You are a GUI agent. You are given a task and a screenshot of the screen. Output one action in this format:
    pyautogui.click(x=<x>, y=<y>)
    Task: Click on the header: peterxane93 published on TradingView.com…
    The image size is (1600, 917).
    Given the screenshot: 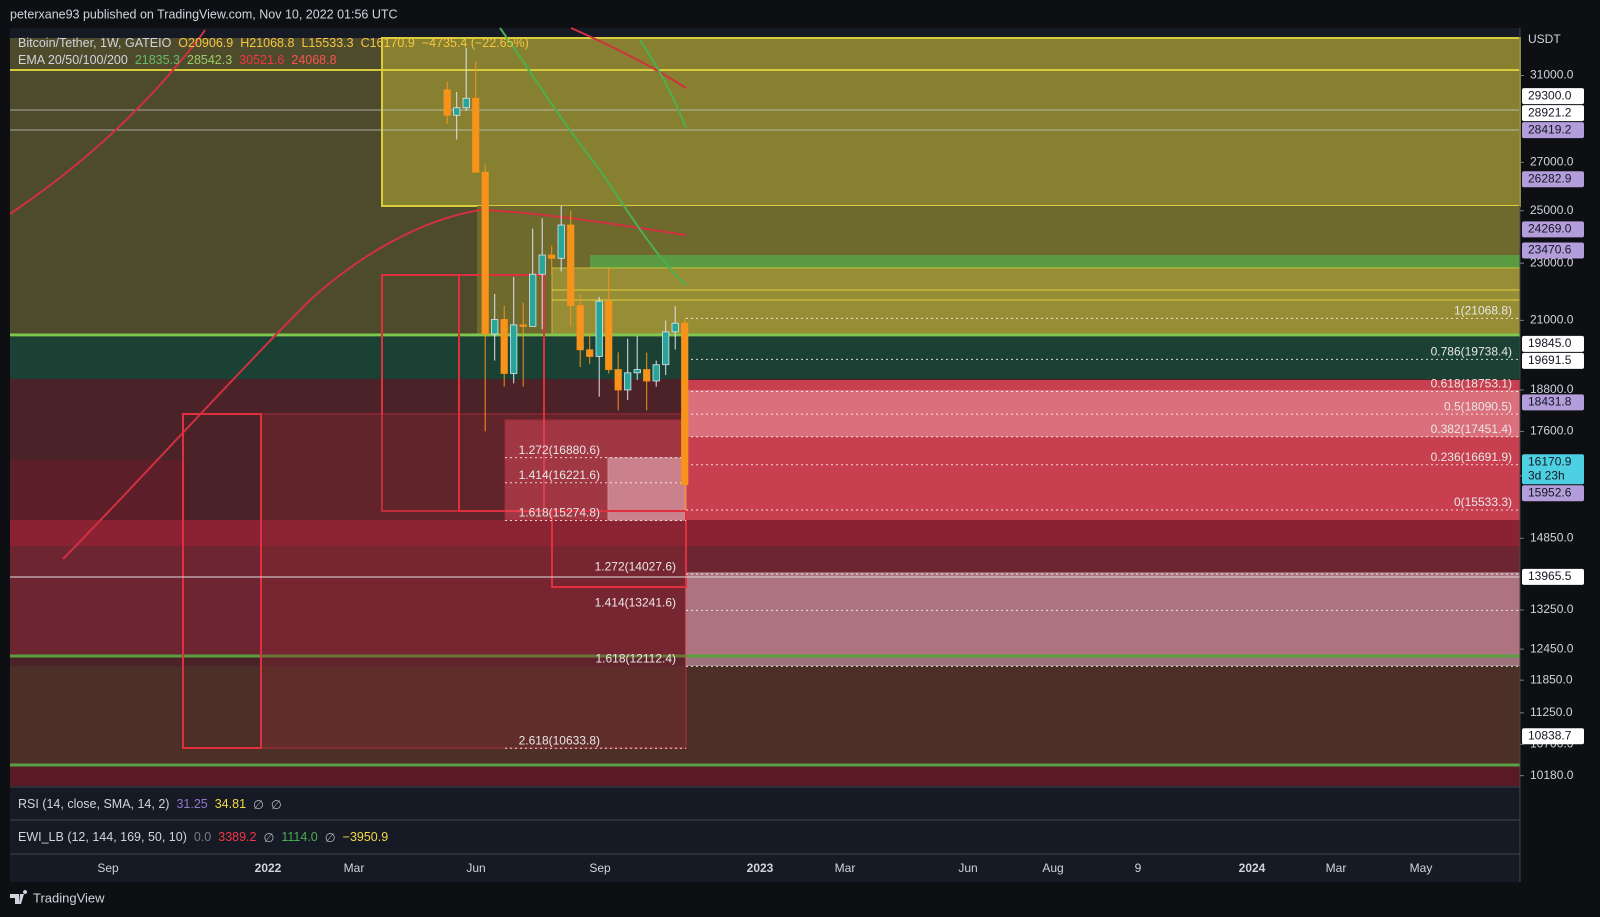 What is the action you would take?
    pyautogui.click(x=204, y=14)
    